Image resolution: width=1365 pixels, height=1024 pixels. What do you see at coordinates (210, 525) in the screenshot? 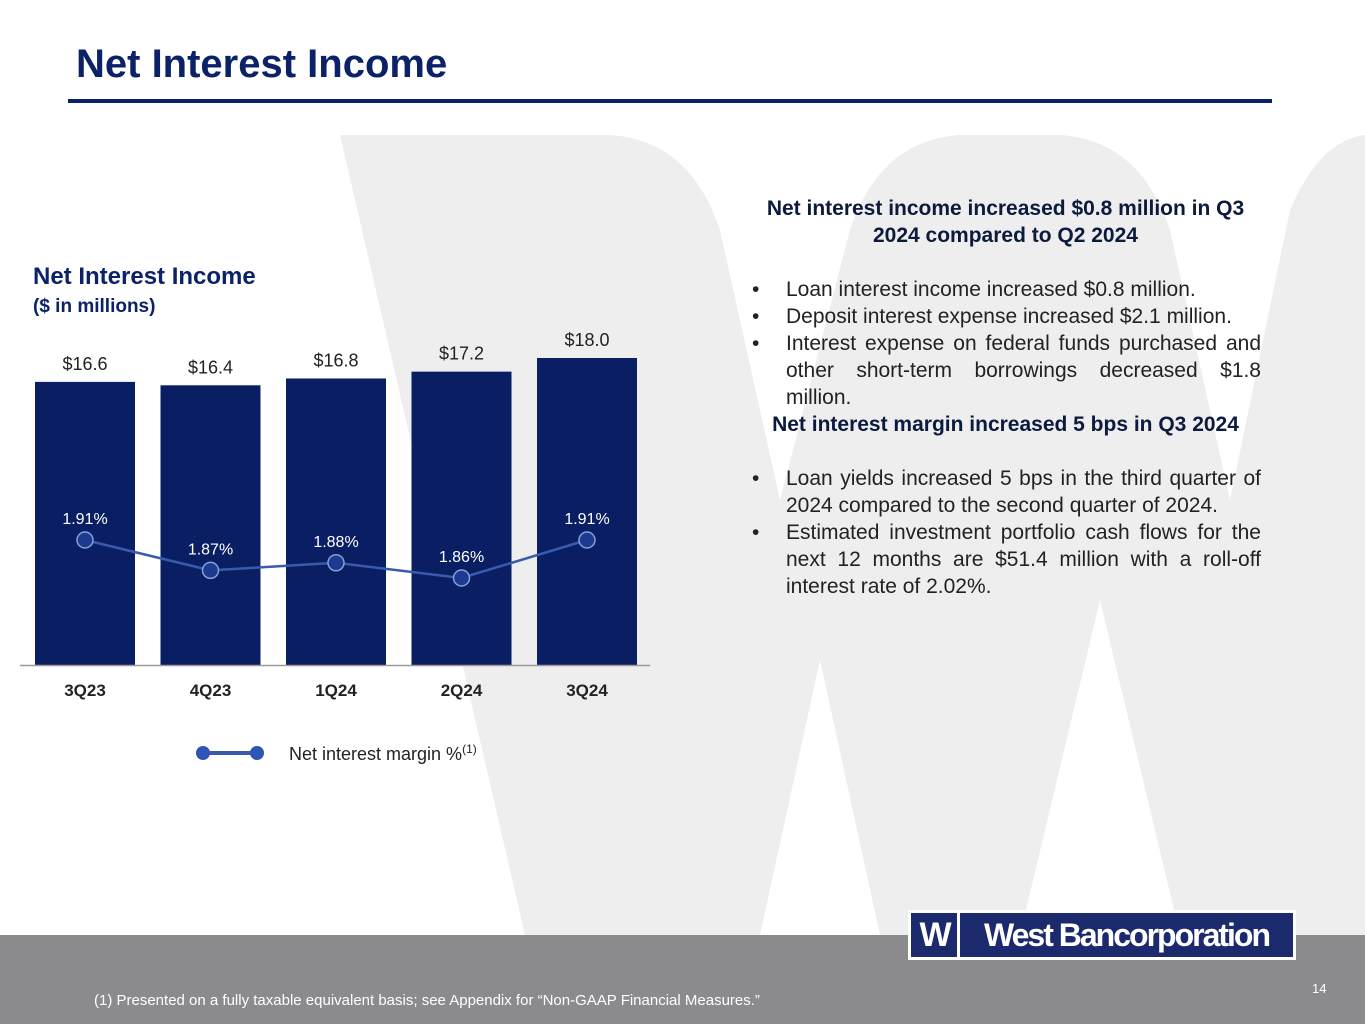
I see `bar-4Q23` at bounding box center [210, 525].